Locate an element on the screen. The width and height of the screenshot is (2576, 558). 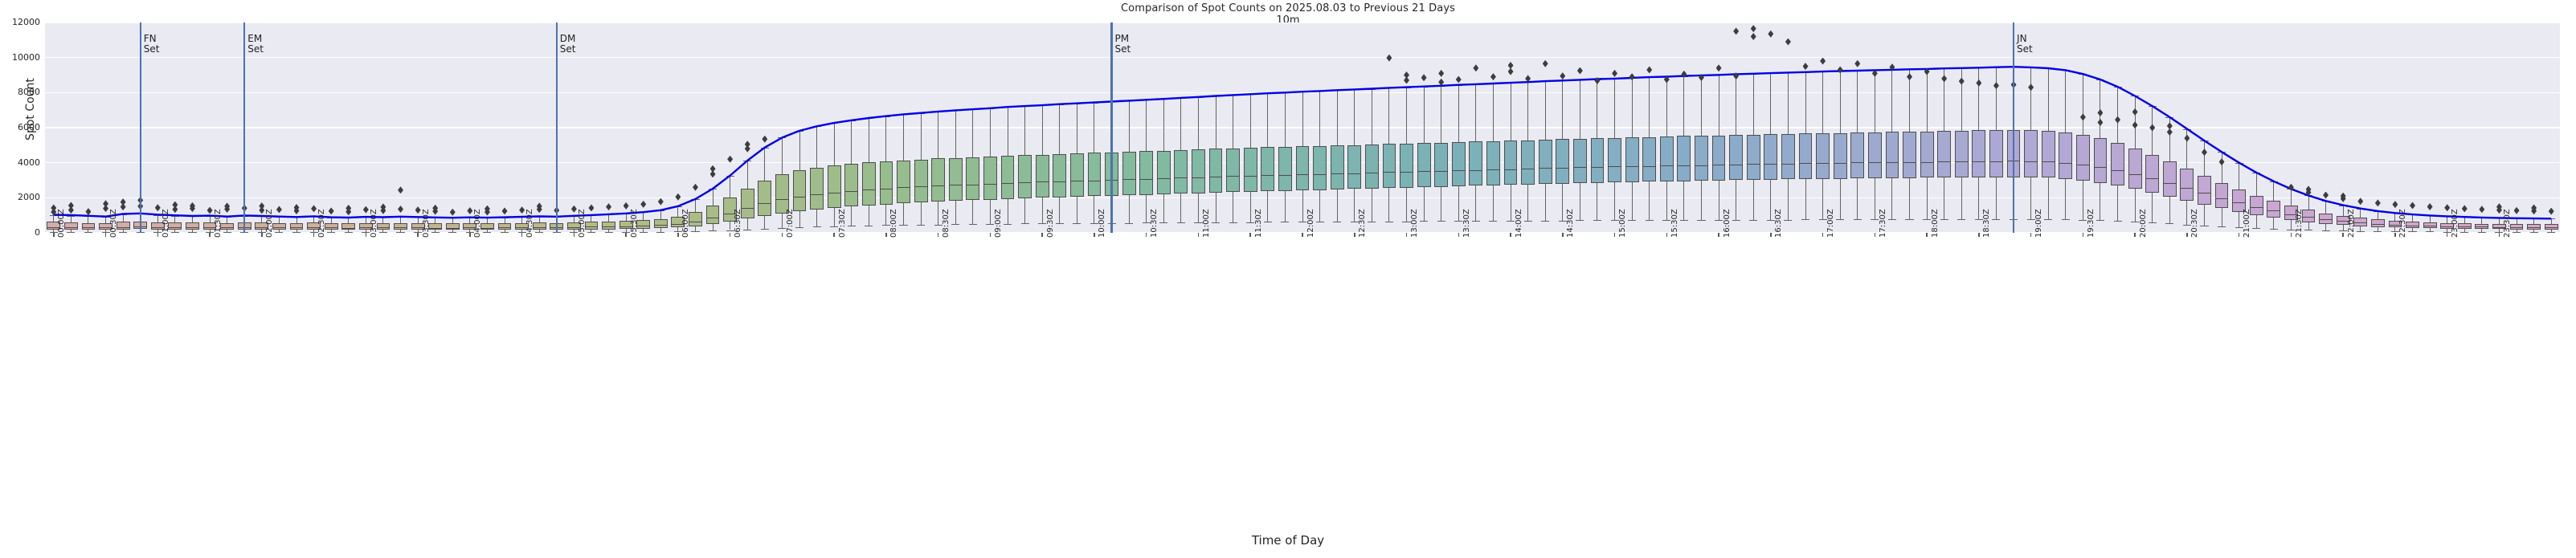
x-tick-label: 05:30Z is located at coordinates (634, 223).